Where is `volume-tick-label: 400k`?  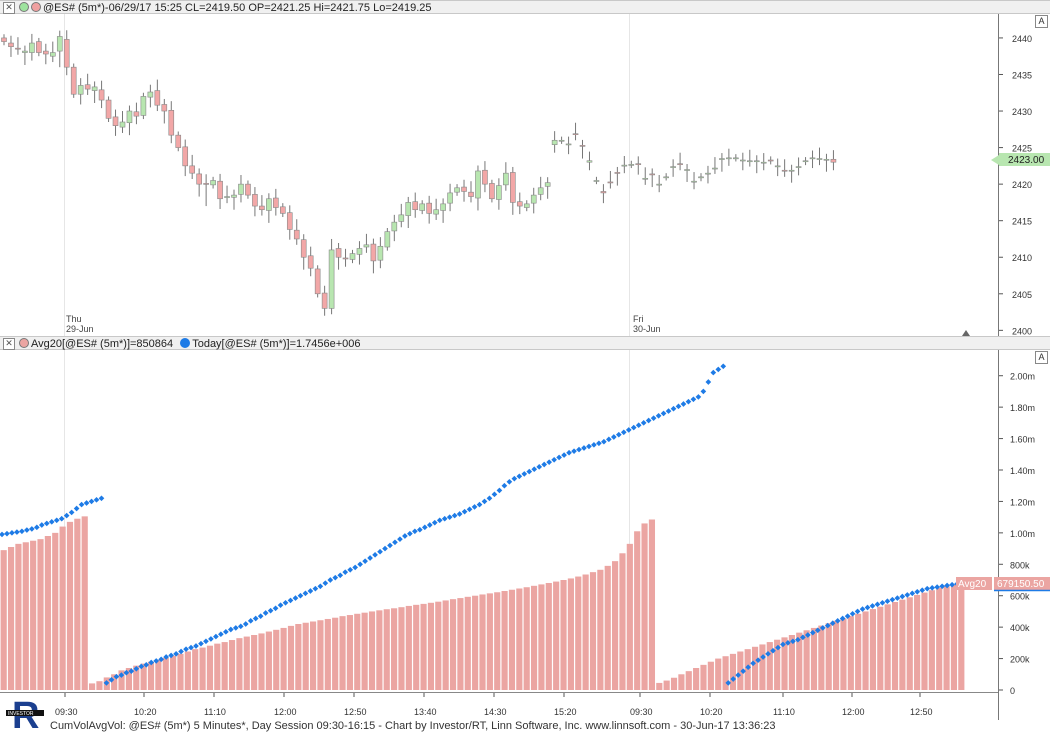 volume-tick-label: 400k is located at coordinates (1020, 628).